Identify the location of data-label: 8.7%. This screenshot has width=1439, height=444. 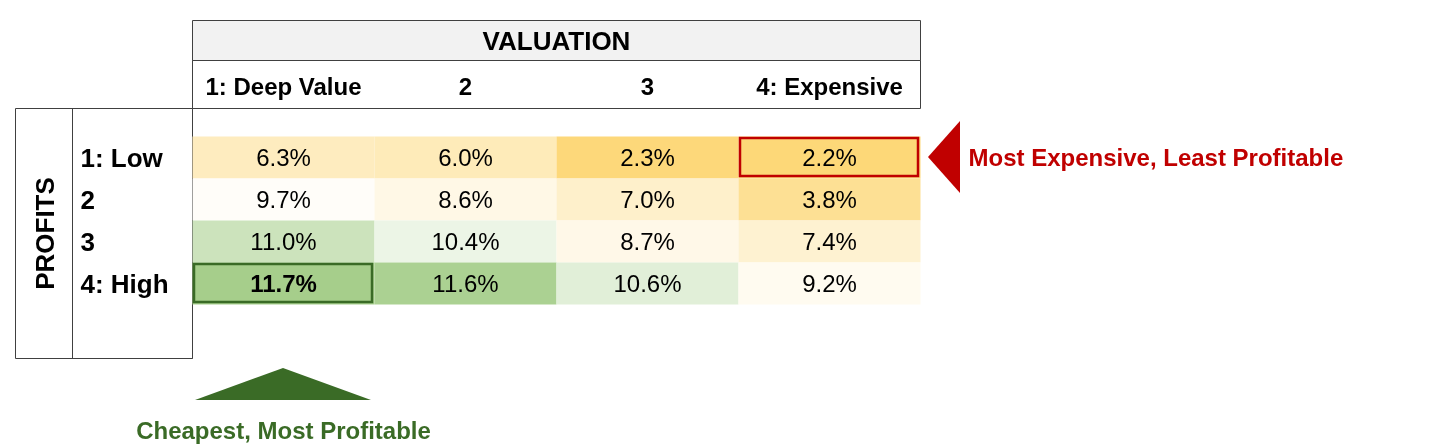
(647, 241).